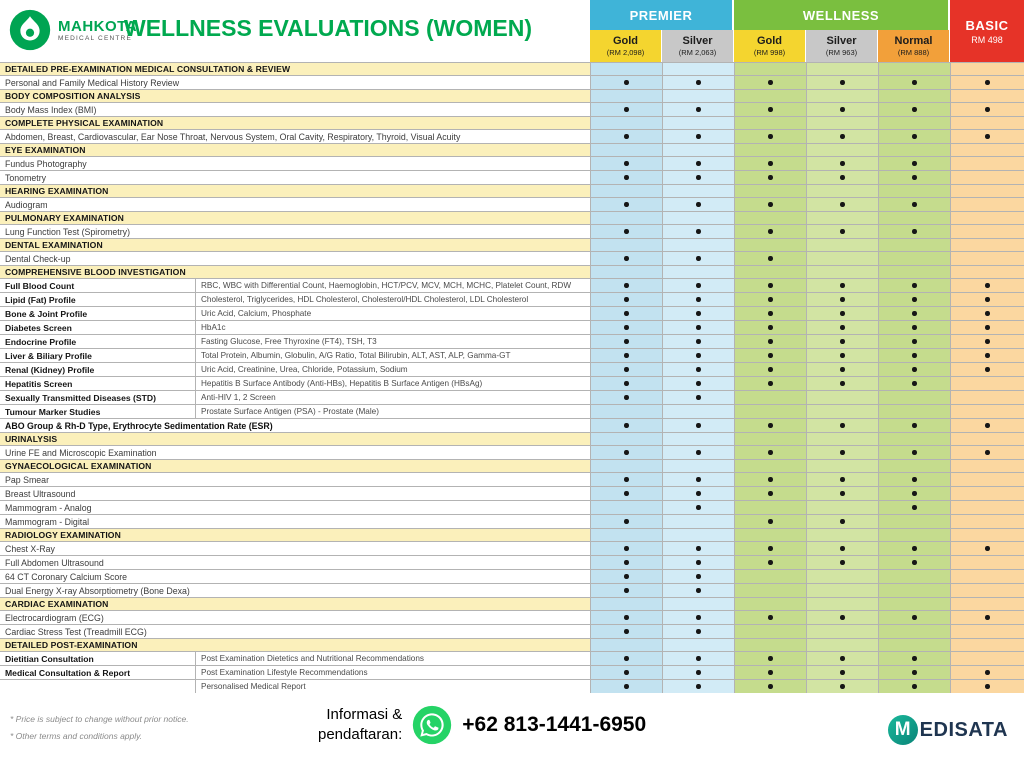 This screenshot has width=1024, height=768. Describe the element at coordinates (662, 15) in the screenshot. I see `group-header-premier: PREMIER` at that location.